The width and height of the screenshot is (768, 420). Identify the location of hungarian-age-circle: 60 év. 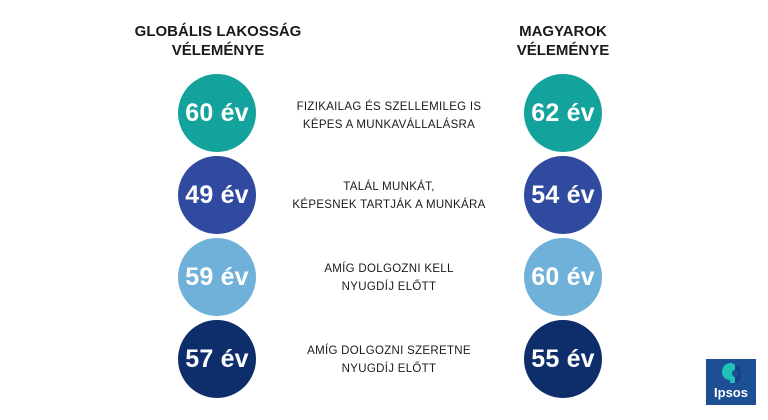
(563, 277).